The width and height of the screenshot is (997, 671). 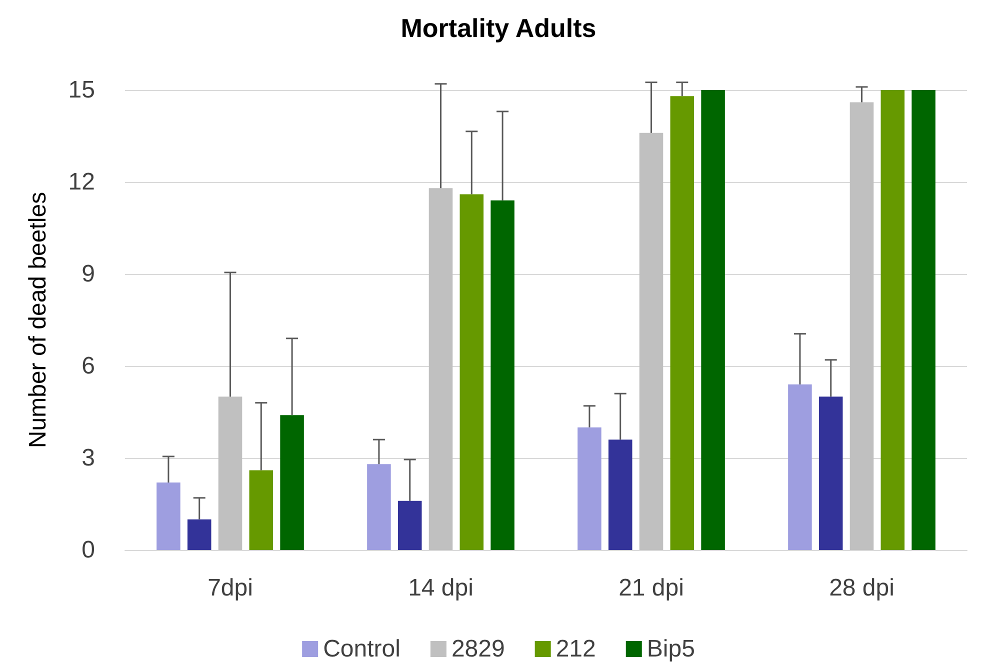 I want to click on x-tick-label: 14 dpi, so click(x=441, y=588).